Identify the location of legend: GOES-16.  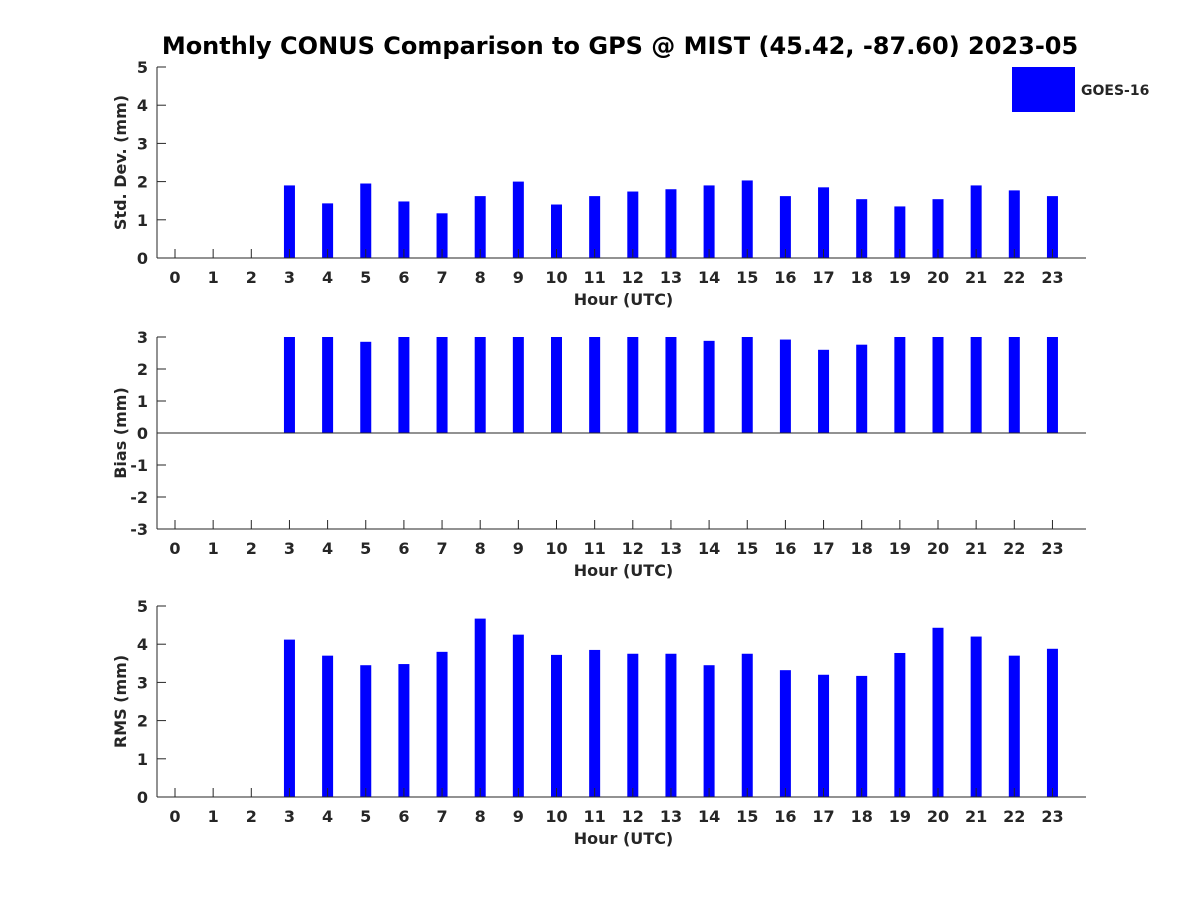
(1080, 89).